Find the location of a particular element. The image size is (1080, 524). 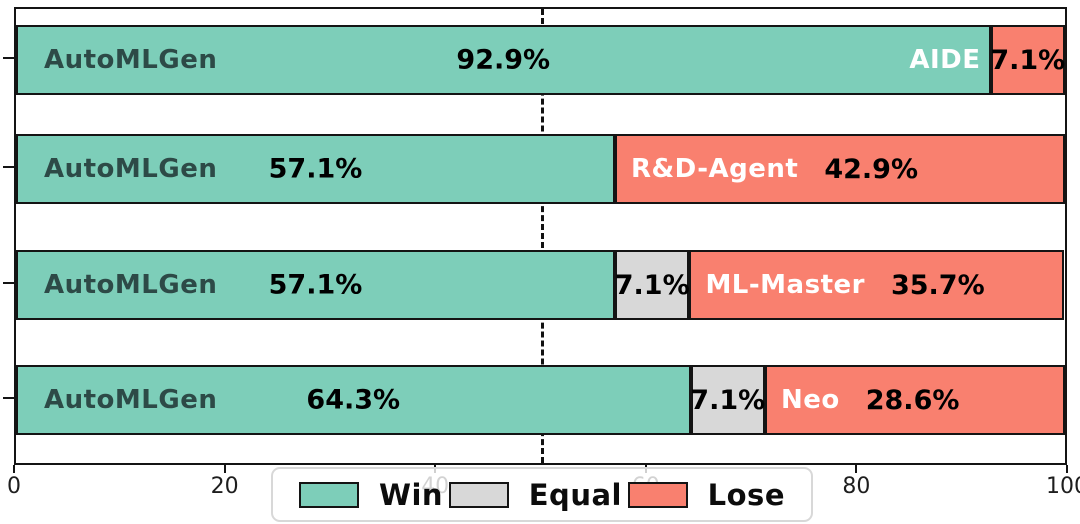

lose-swatch is located at coordinates (657, 494).